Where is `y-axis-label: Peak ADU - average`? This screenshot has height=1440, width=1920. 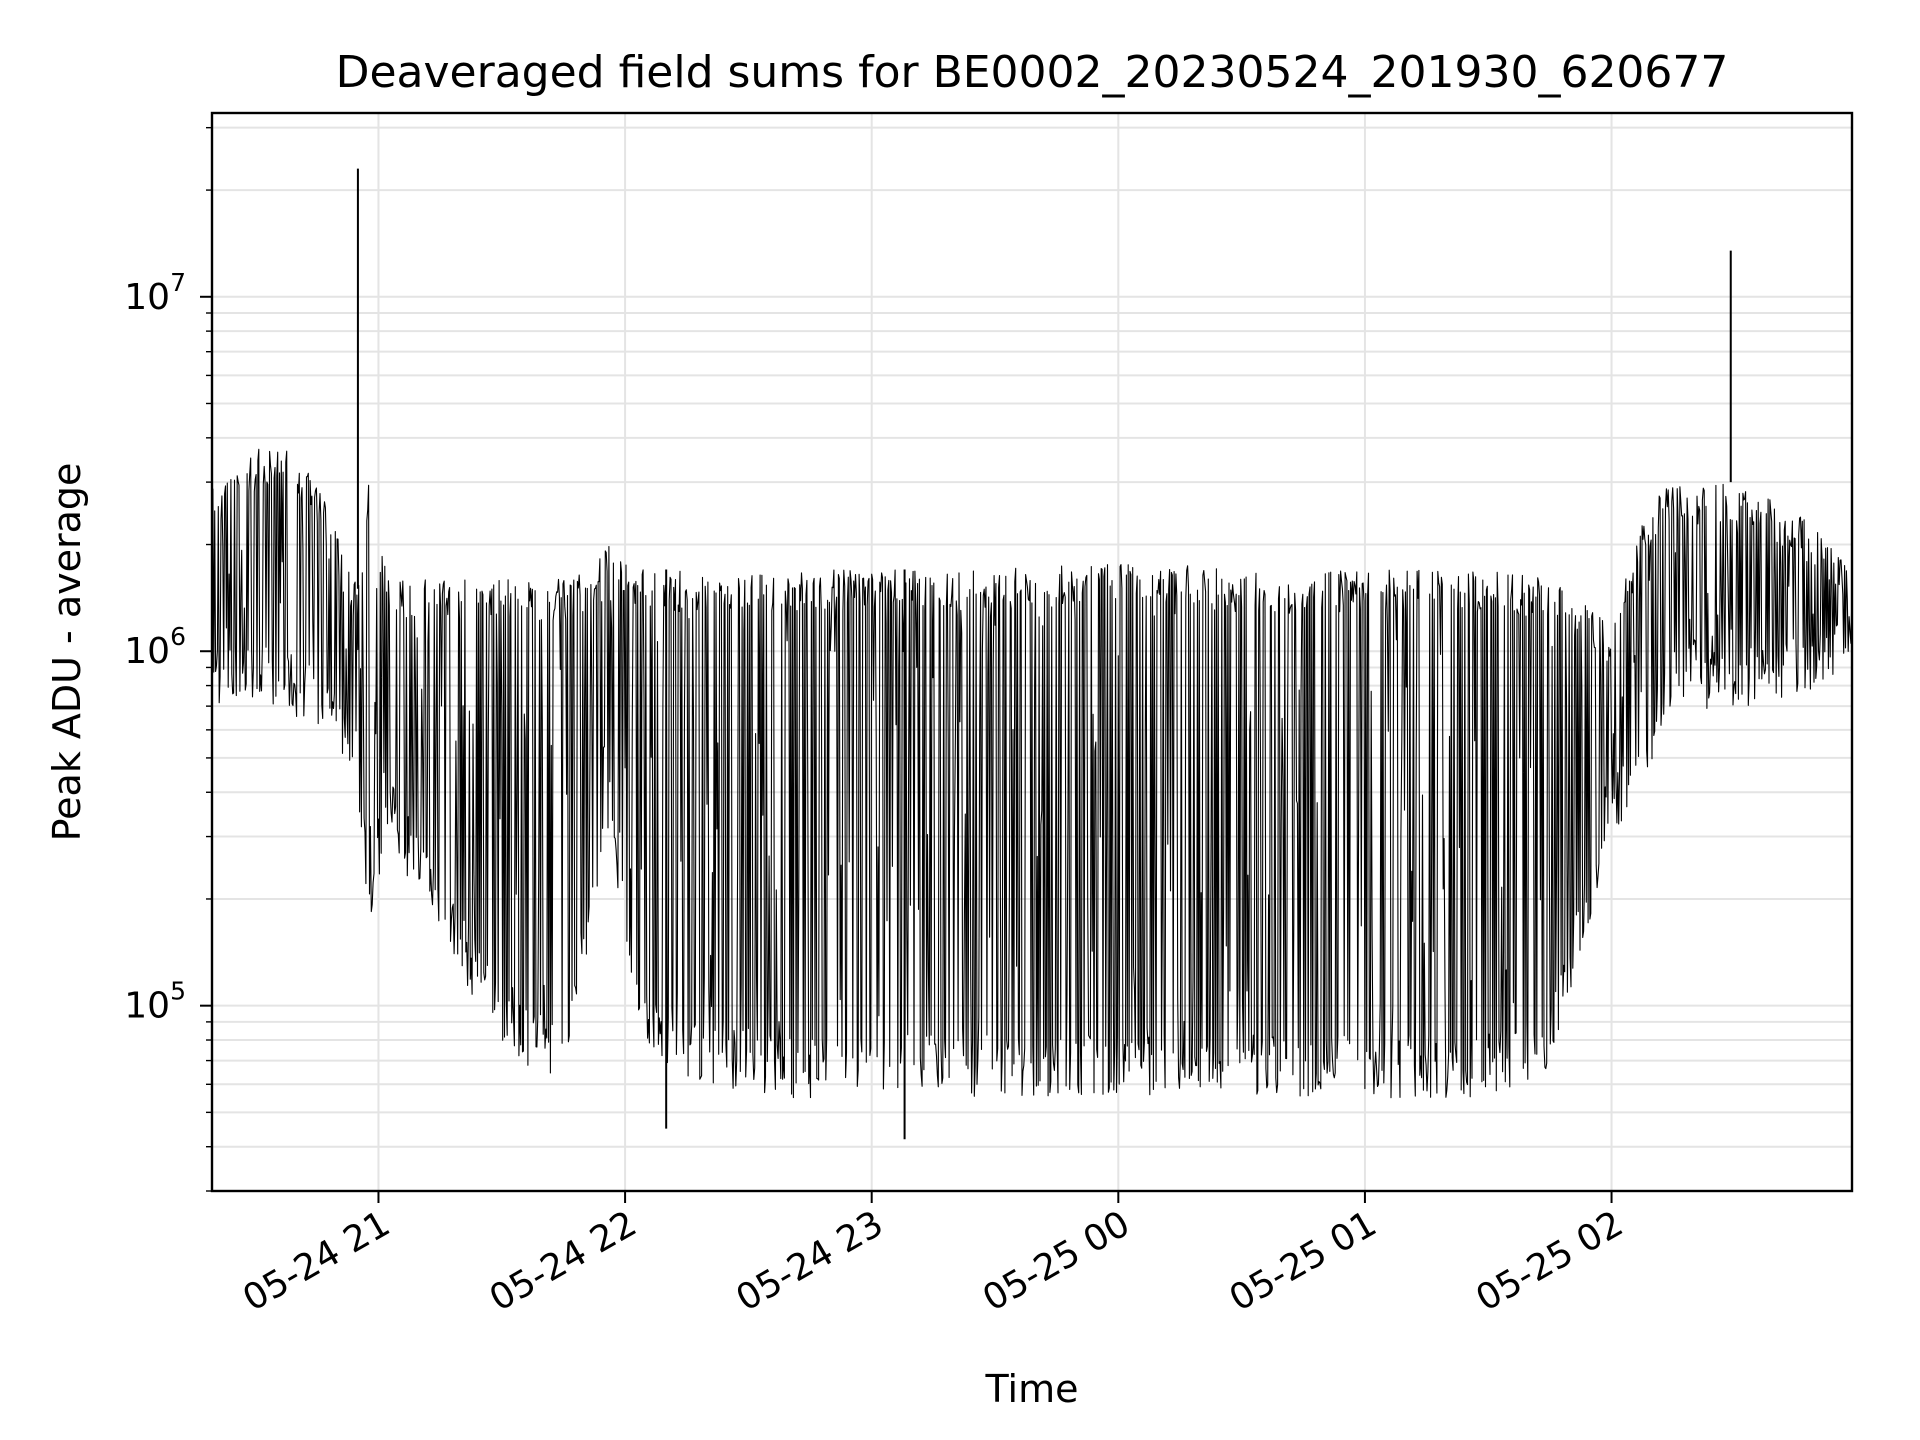
y-axis-label: Peak ADU - average is located at coordinates (67, 652).